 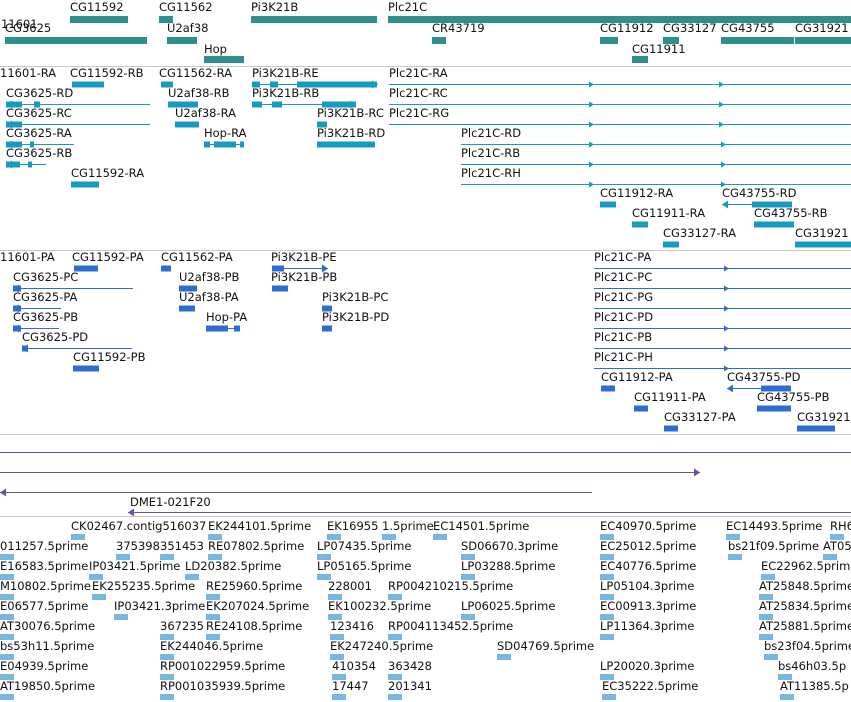 What do you see at coordinates (160, 606) in the screenshot?
I see `est-label: IP03421.3prime` at bounding box center [160, 606].